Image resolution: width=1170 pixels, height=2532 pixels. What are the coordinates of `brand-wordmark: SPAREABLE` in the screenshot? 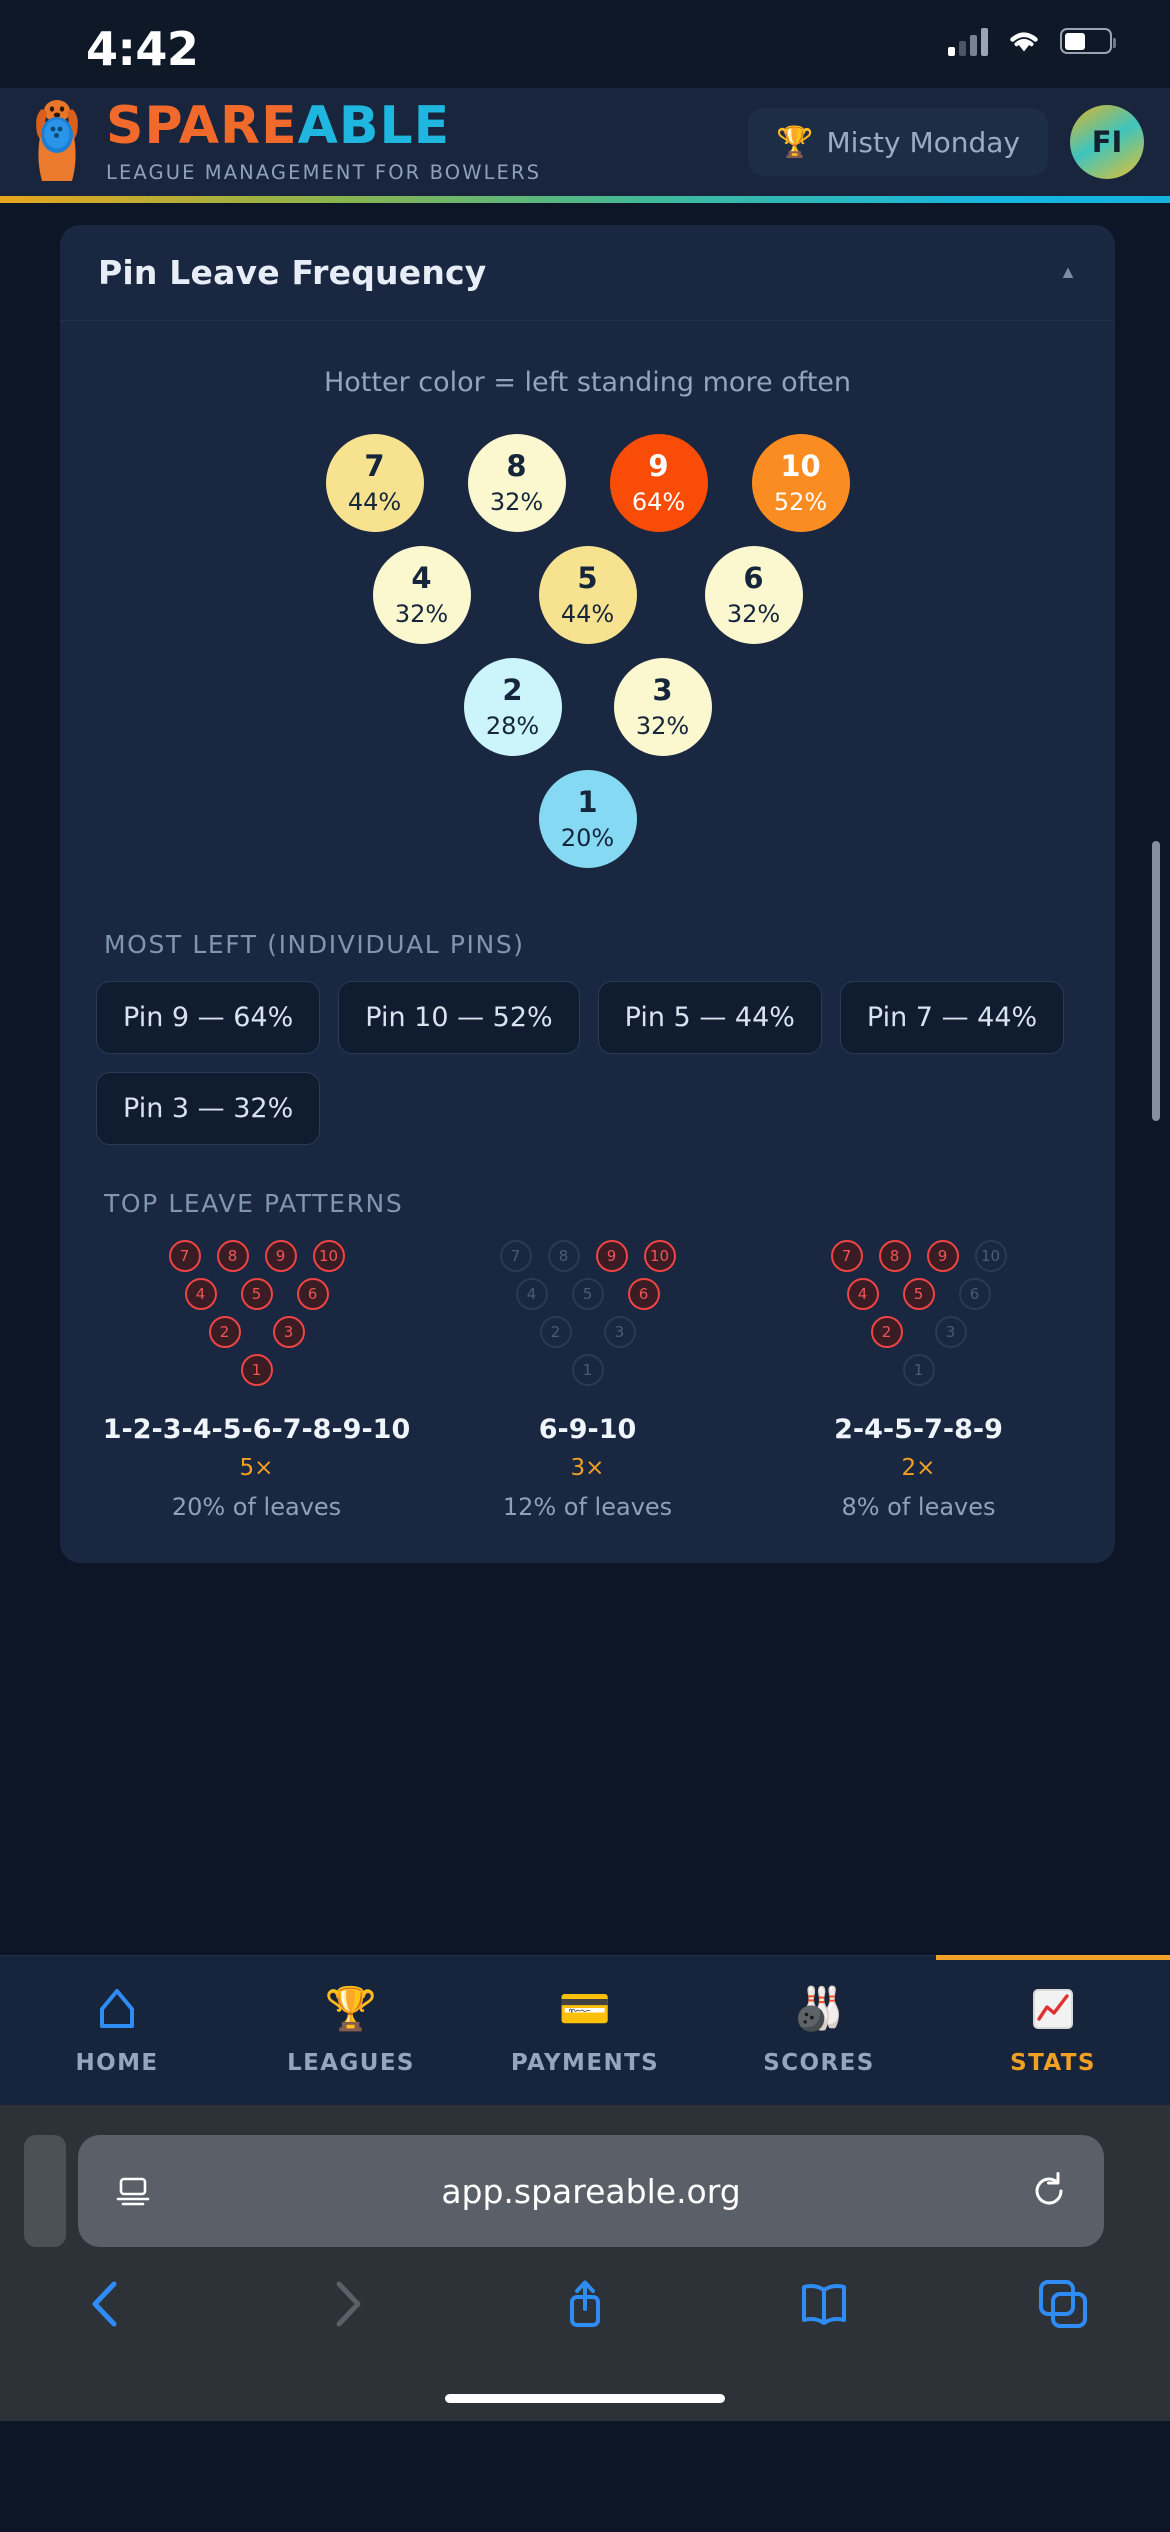 It's located at (323, 126).